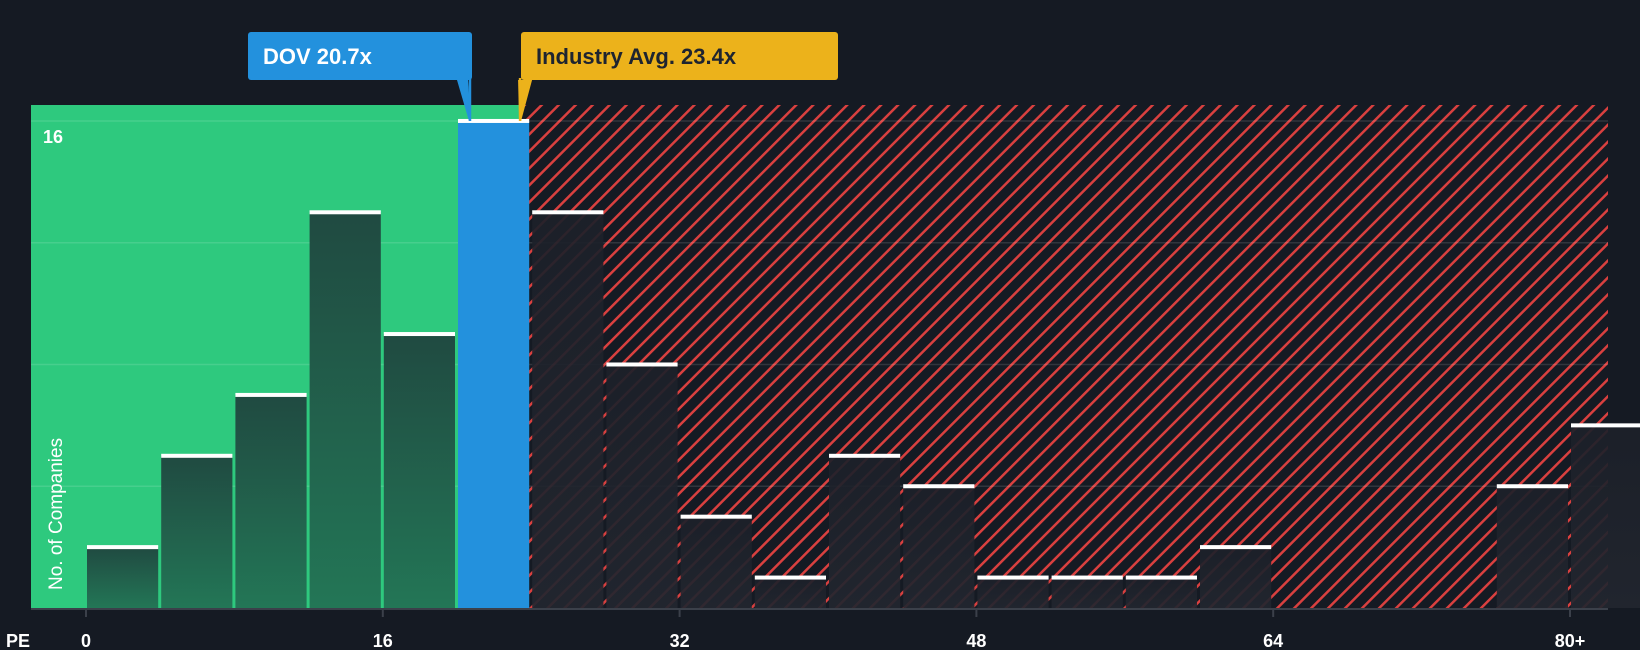 Image resolution: width=1640 pixels, height=650 pixels. Describe the element at coordinates (18, 640) in the screenshot. I see `x-axis-label: PE` at that location.